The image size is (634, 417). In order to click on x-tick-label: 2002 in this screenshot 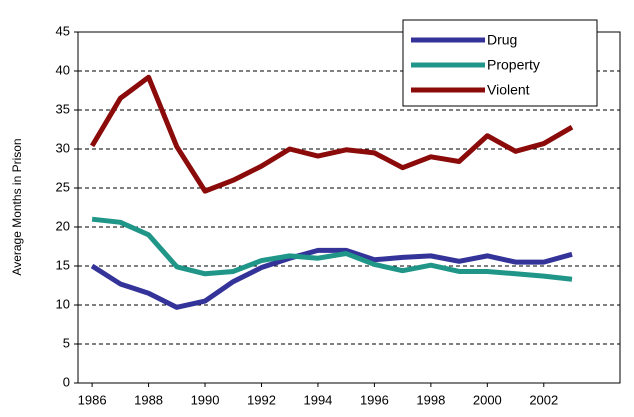, I will do `click(543, 399)`.